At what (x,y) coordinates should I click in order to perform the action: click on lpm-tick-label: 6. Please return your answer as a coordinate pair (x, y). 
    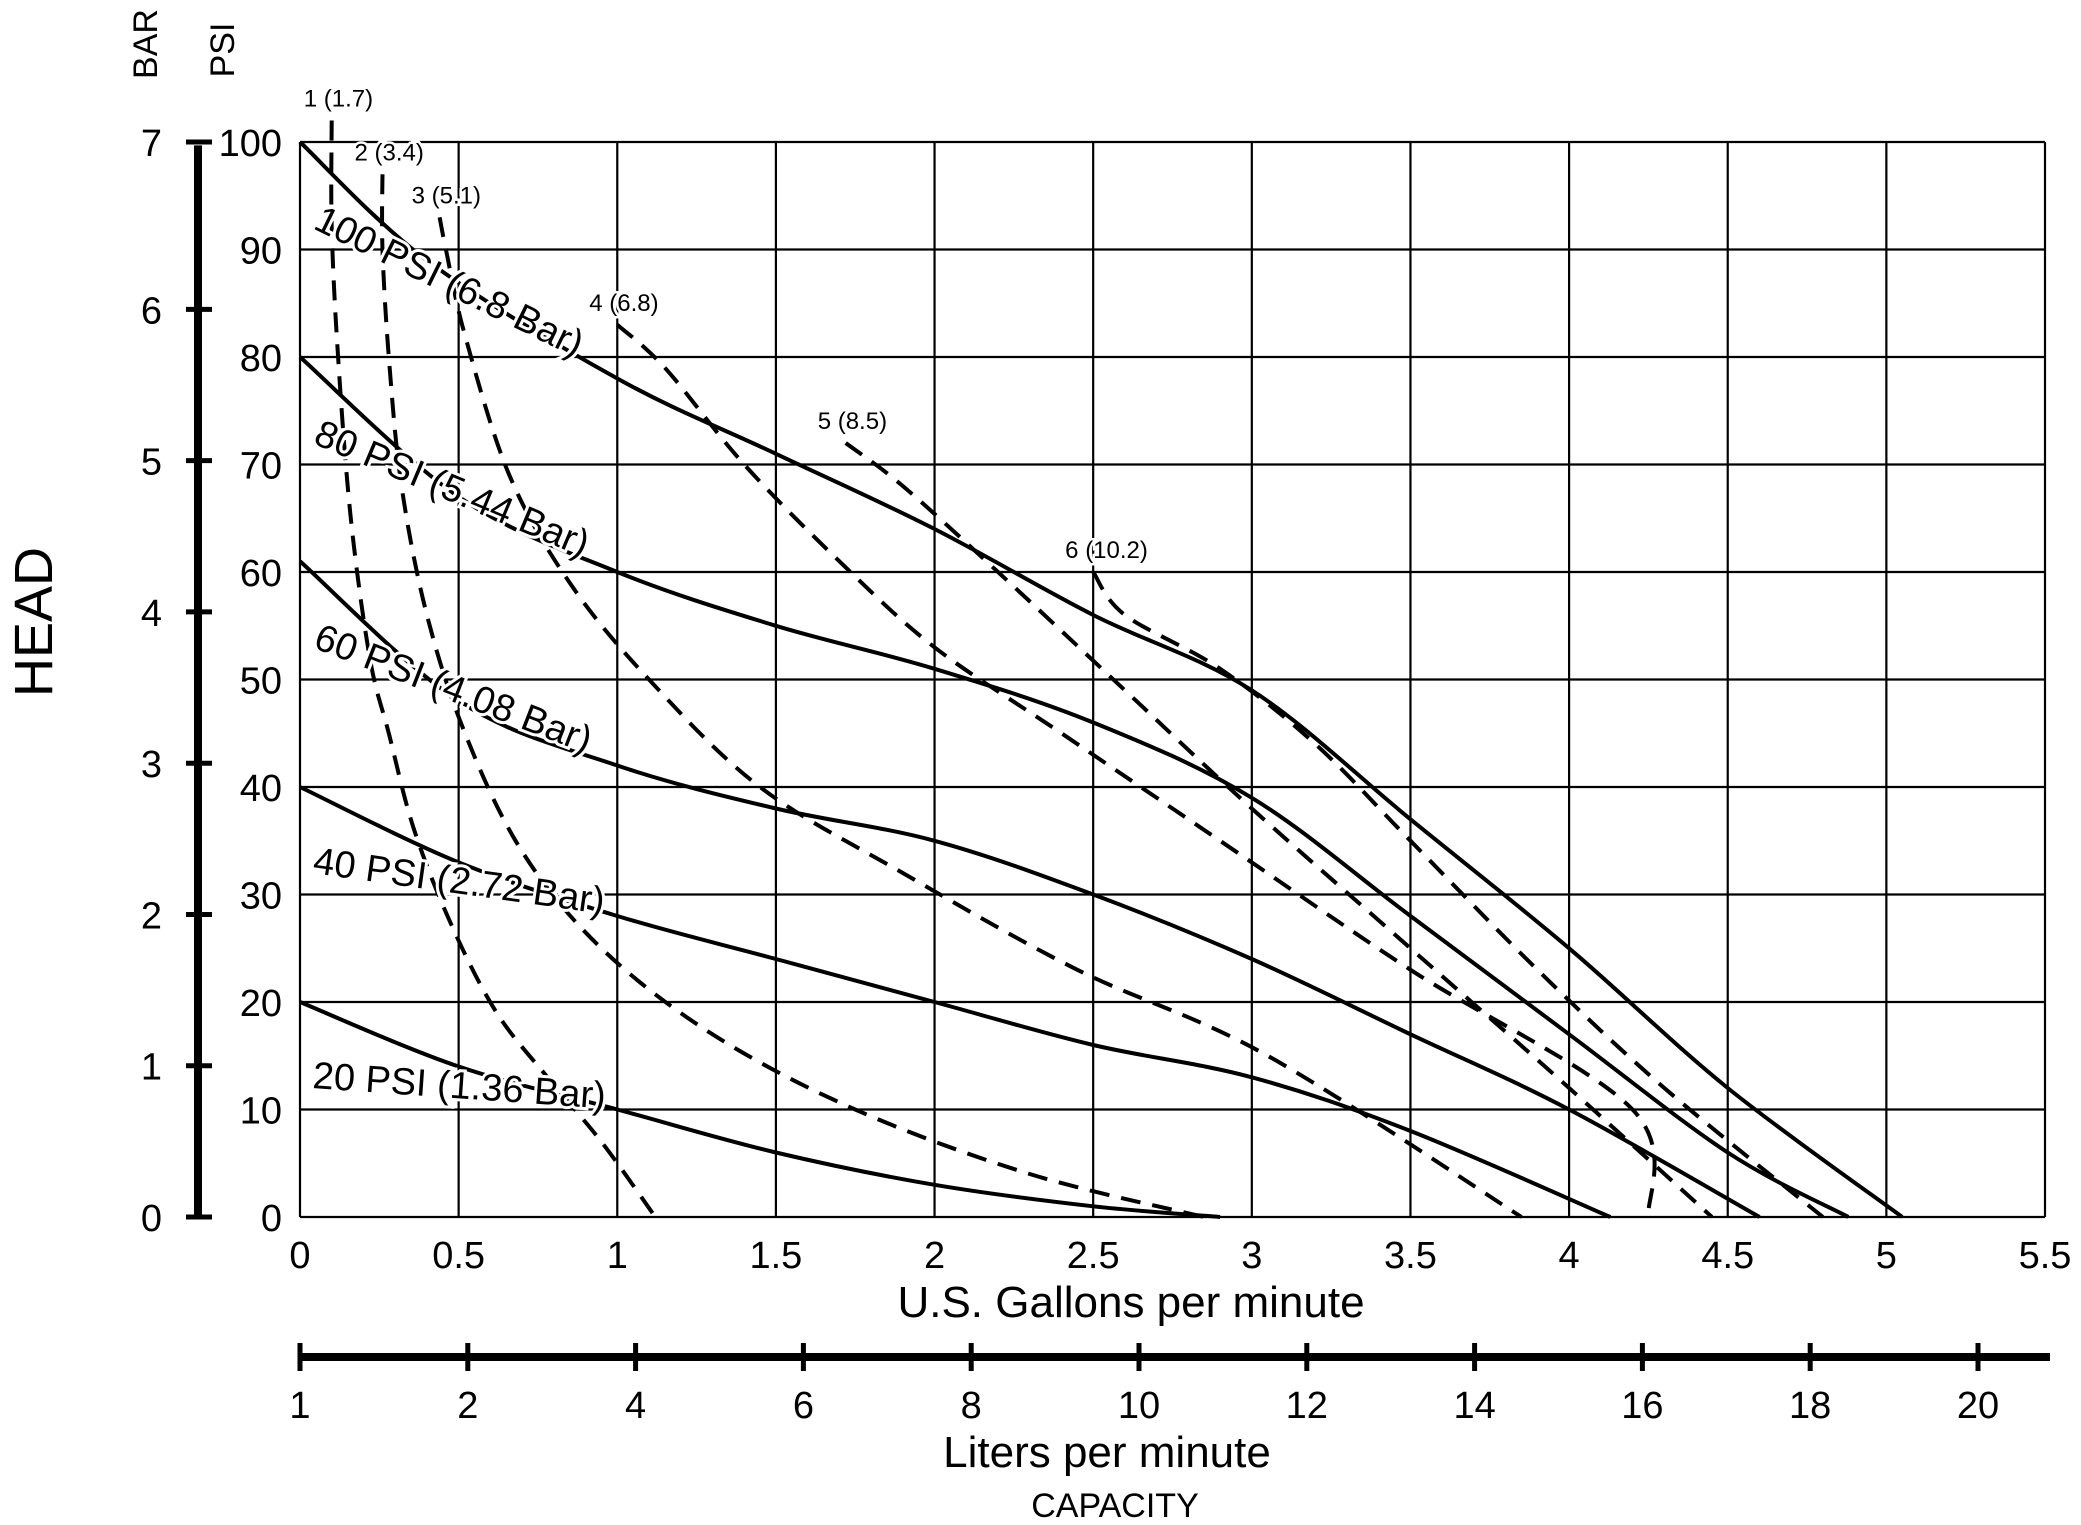
    Looking at the image, I should click on (803, 1406).